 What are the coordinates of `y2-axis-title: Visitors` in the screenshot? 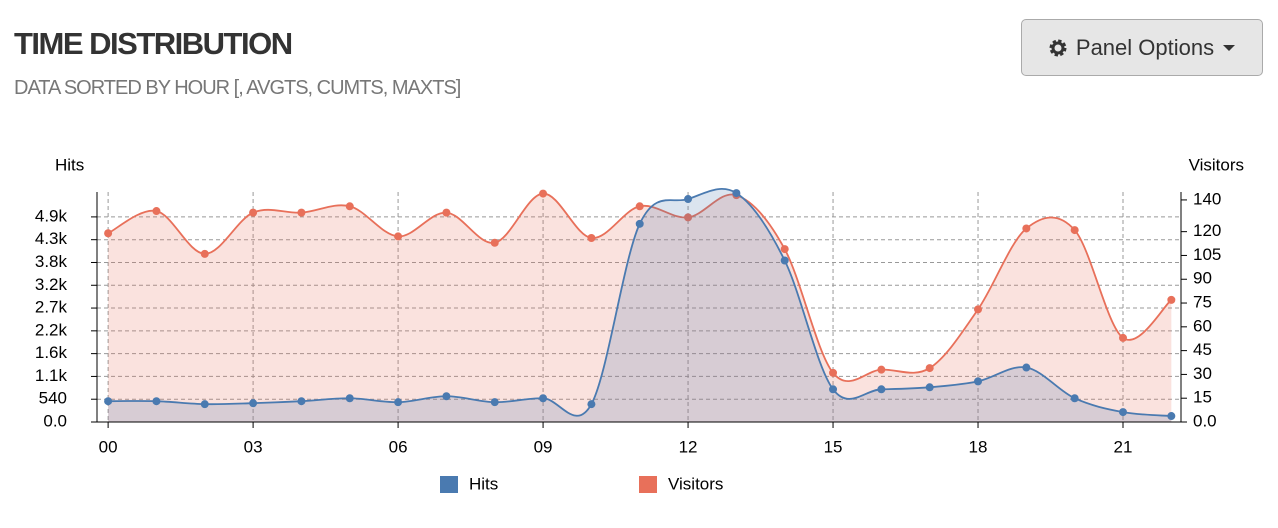 It's located at (1216, 164).